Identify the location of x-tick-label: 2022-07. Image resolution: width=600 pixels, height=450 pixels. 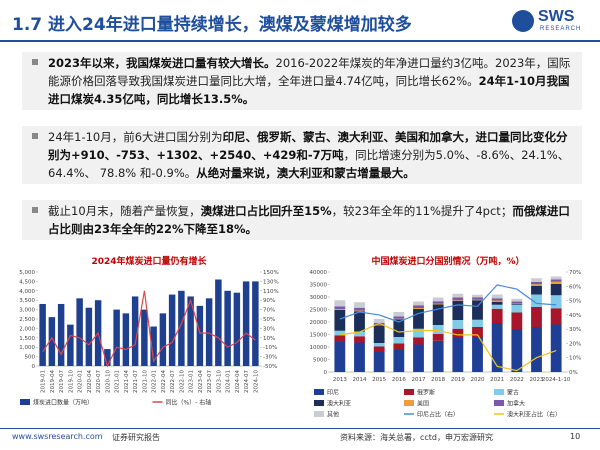
(173, 381).